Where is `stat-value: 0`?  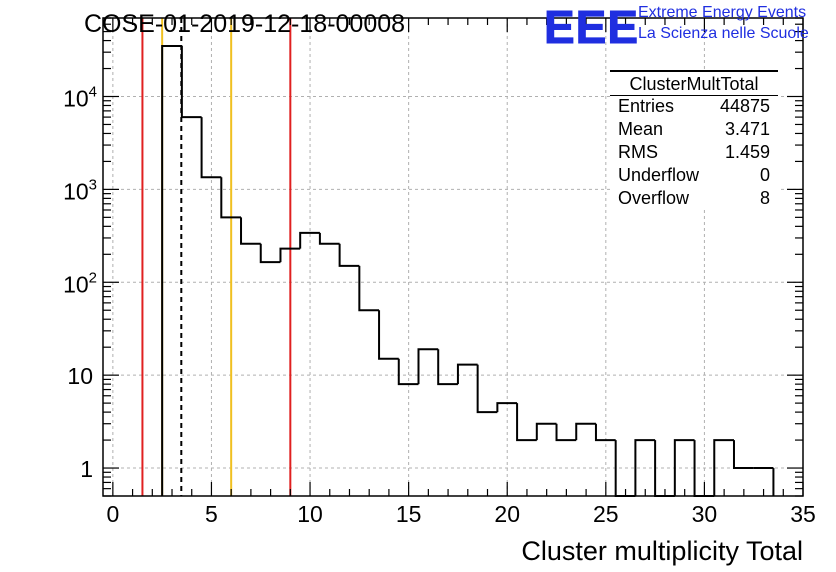
stat-value: 0 is located at coordinates (764, 175).